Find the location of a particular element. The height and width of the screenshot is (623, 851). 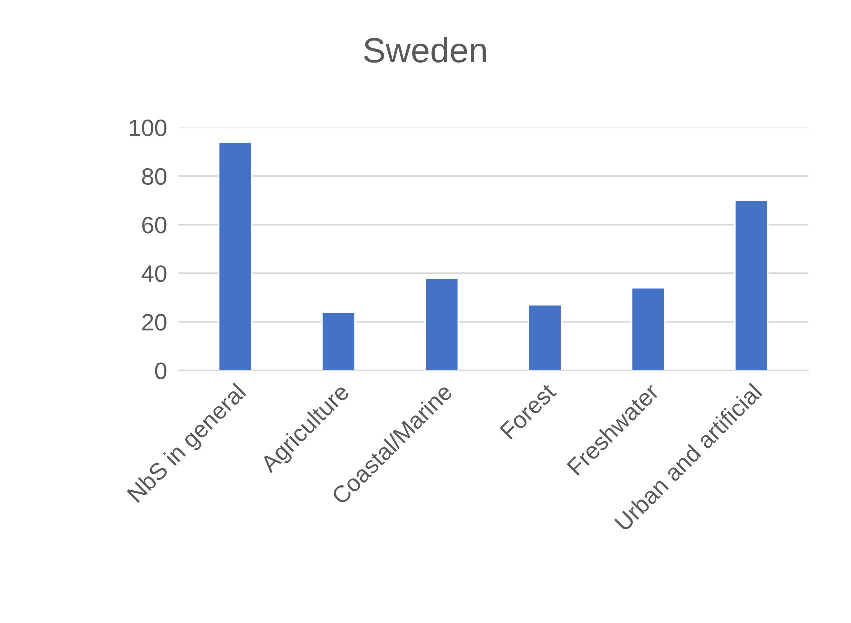

y-tick-label: 40 is located at coordinates (154, 274).